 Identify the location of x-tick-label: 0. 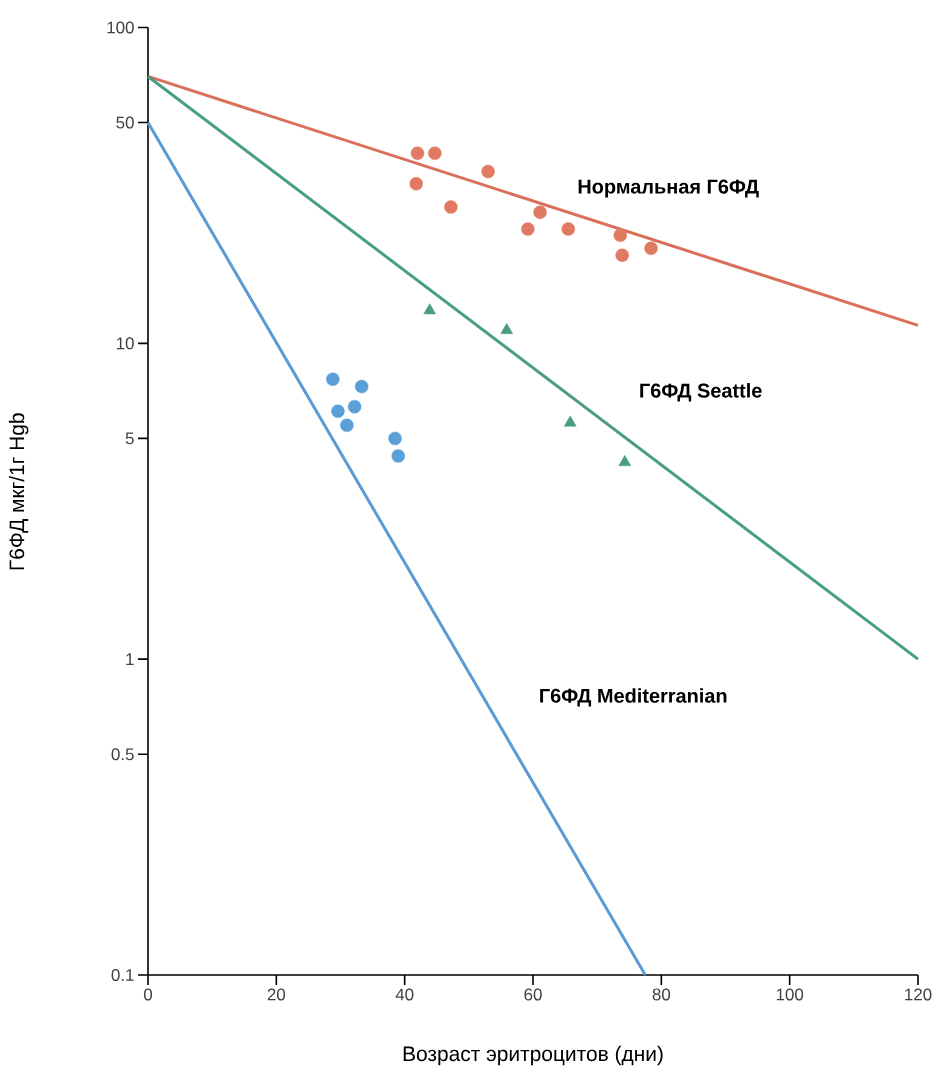
(148, 994).